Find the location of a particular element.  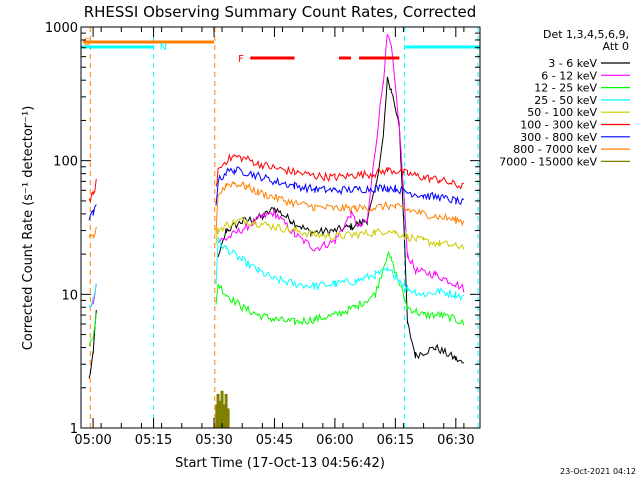

series-50-100-kev is located at coordinates (340, 233).